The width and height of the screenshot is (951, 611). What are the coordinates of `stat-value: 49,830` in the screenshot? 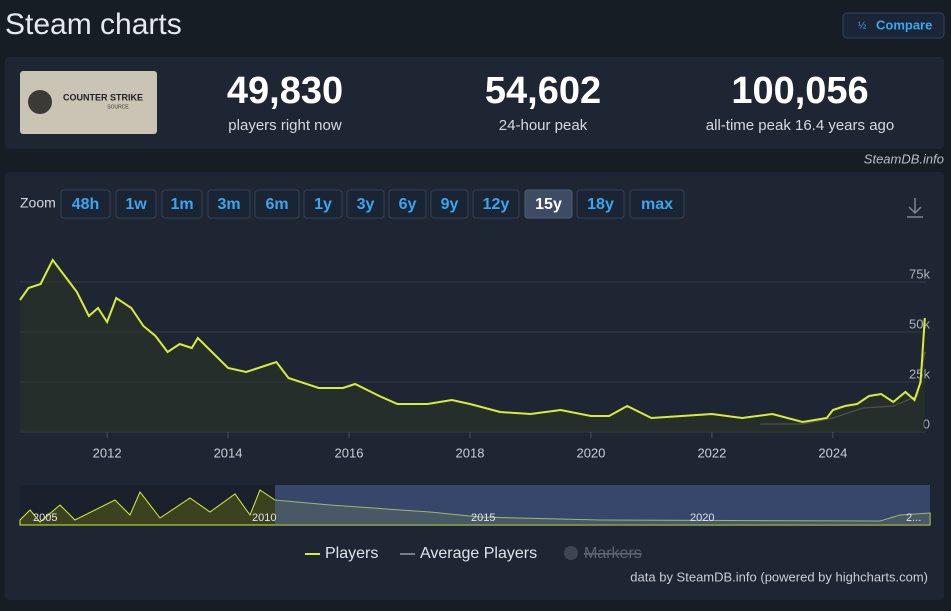 It's located at (285, 91).